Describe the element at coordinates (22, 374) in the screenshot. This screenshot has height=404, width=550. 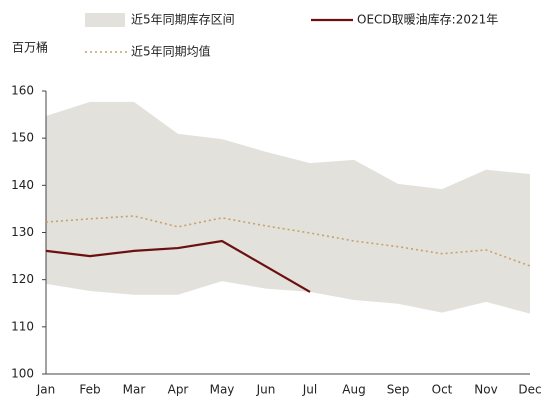
I see `y-tick-label: 100` at that location.